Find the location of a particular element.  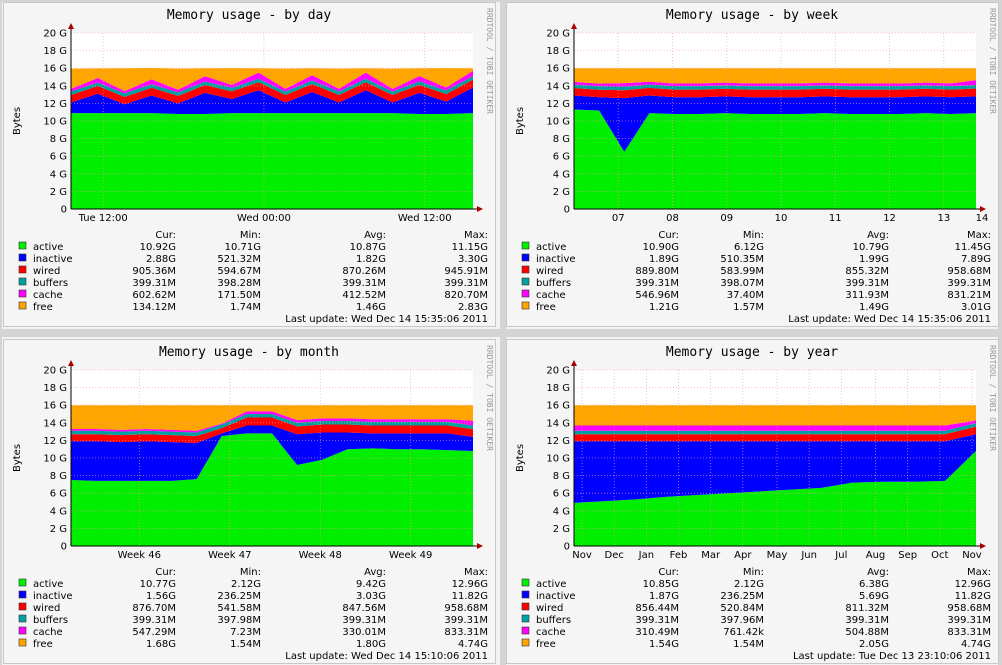

legend-value-min: 398.07M is located at coordinates (742, 283).